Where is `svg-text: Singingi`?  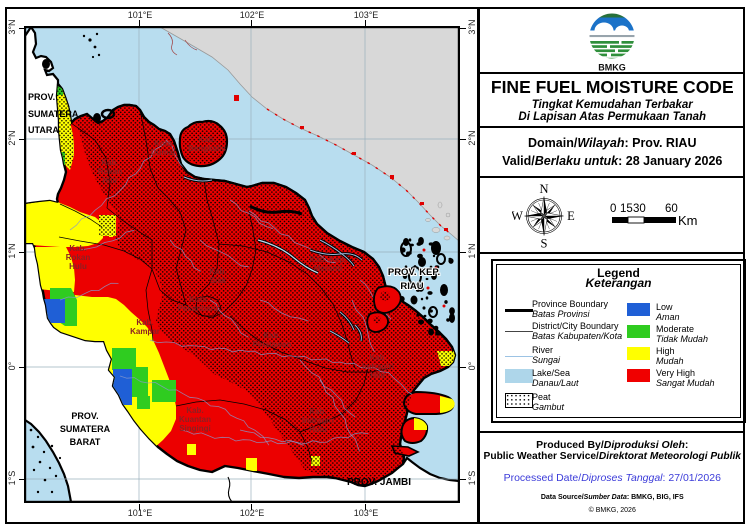 svg-text: Singingi is located at coordinates (195, 428).